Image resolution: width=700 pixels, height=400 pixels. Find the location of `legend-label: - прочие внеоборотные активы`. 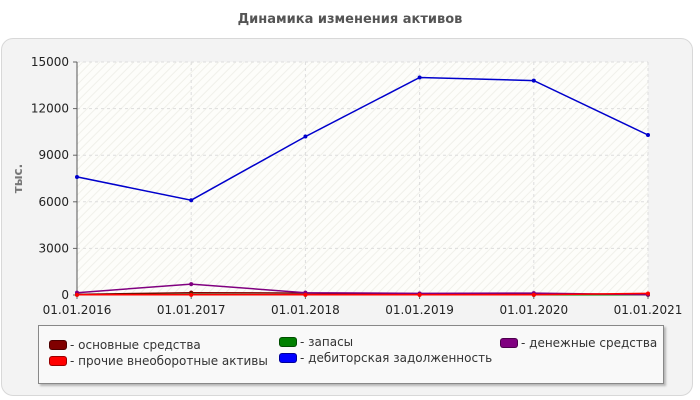

legend-label: - прочие внеоборотные активы is located at coordinates (169, 361).